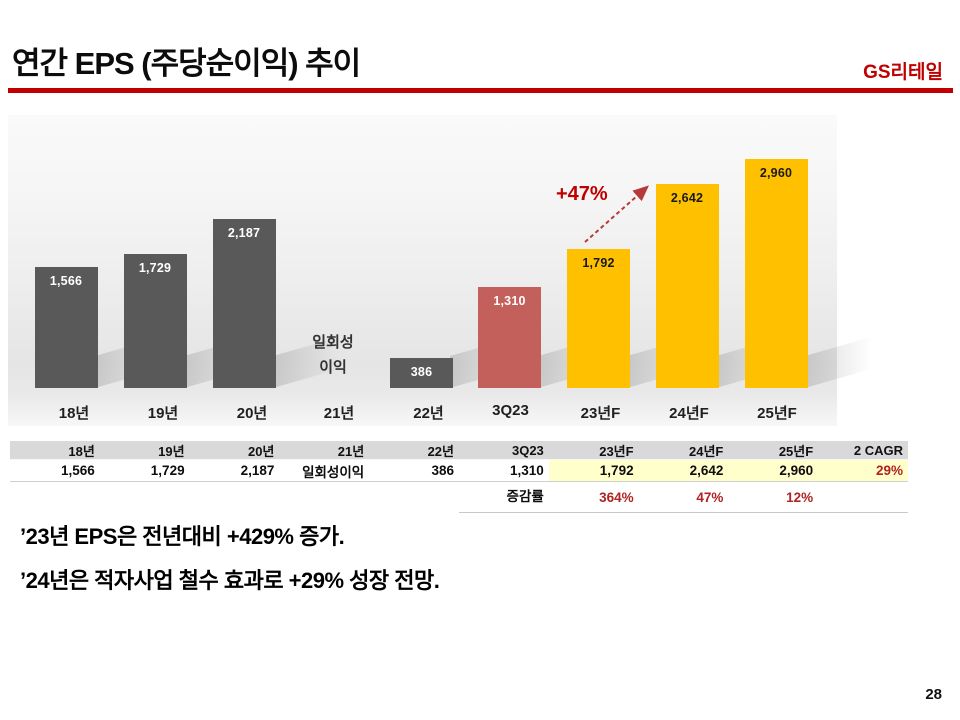 This screenshot has height=720, width=960. What do you see at coordinates (428, 413) in the screenshot?
I see `category-label: 22년` at bounding box center [428, 413].